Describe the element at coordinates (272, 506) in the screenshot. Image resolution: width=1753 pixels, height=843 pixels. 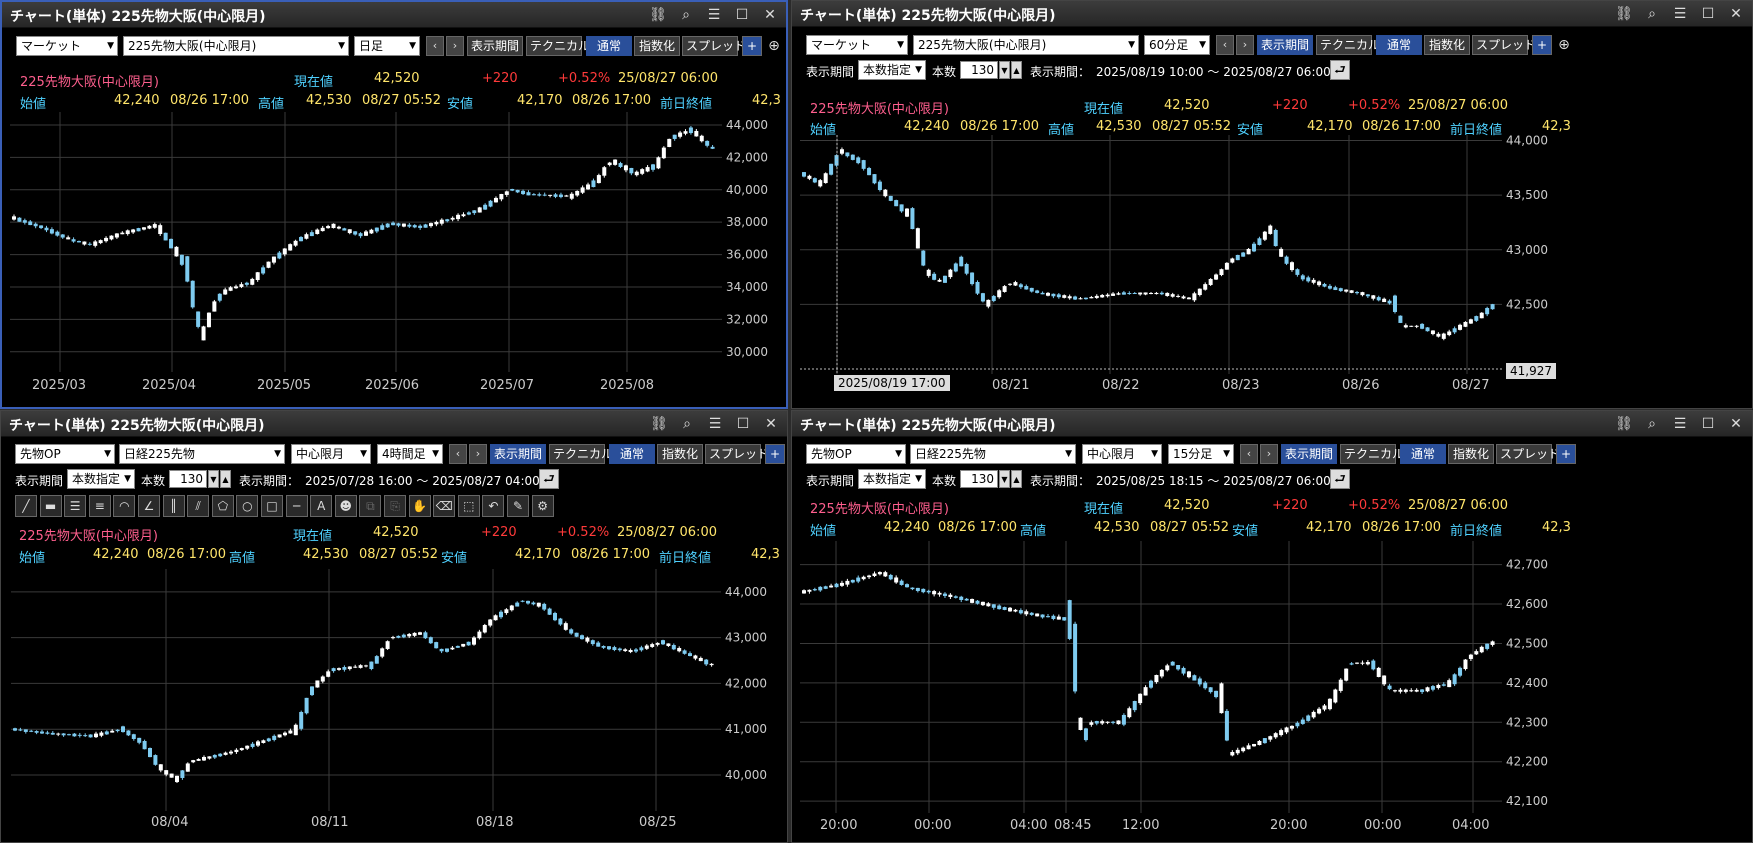
I see `rect-tool-icon: □` at that location.